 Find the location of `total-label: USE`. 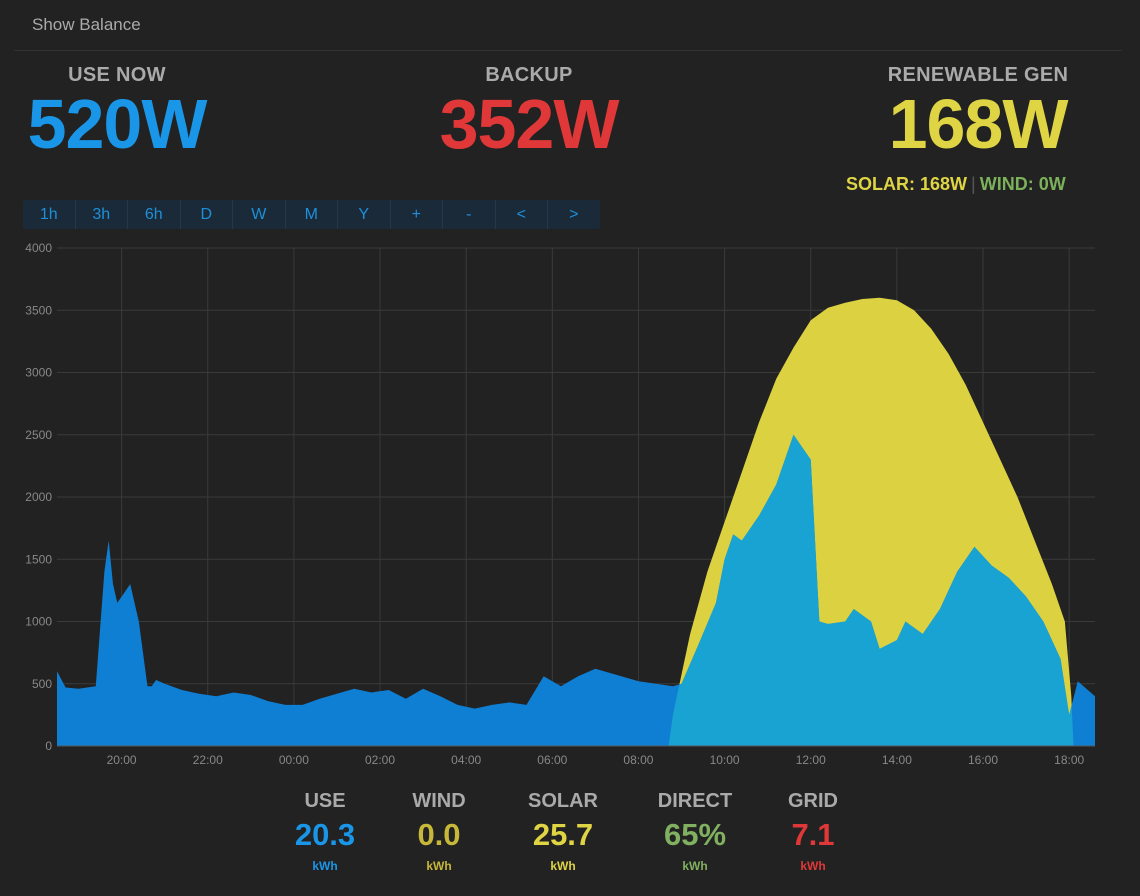

total-label: USE is located at coordinates (325, 801).